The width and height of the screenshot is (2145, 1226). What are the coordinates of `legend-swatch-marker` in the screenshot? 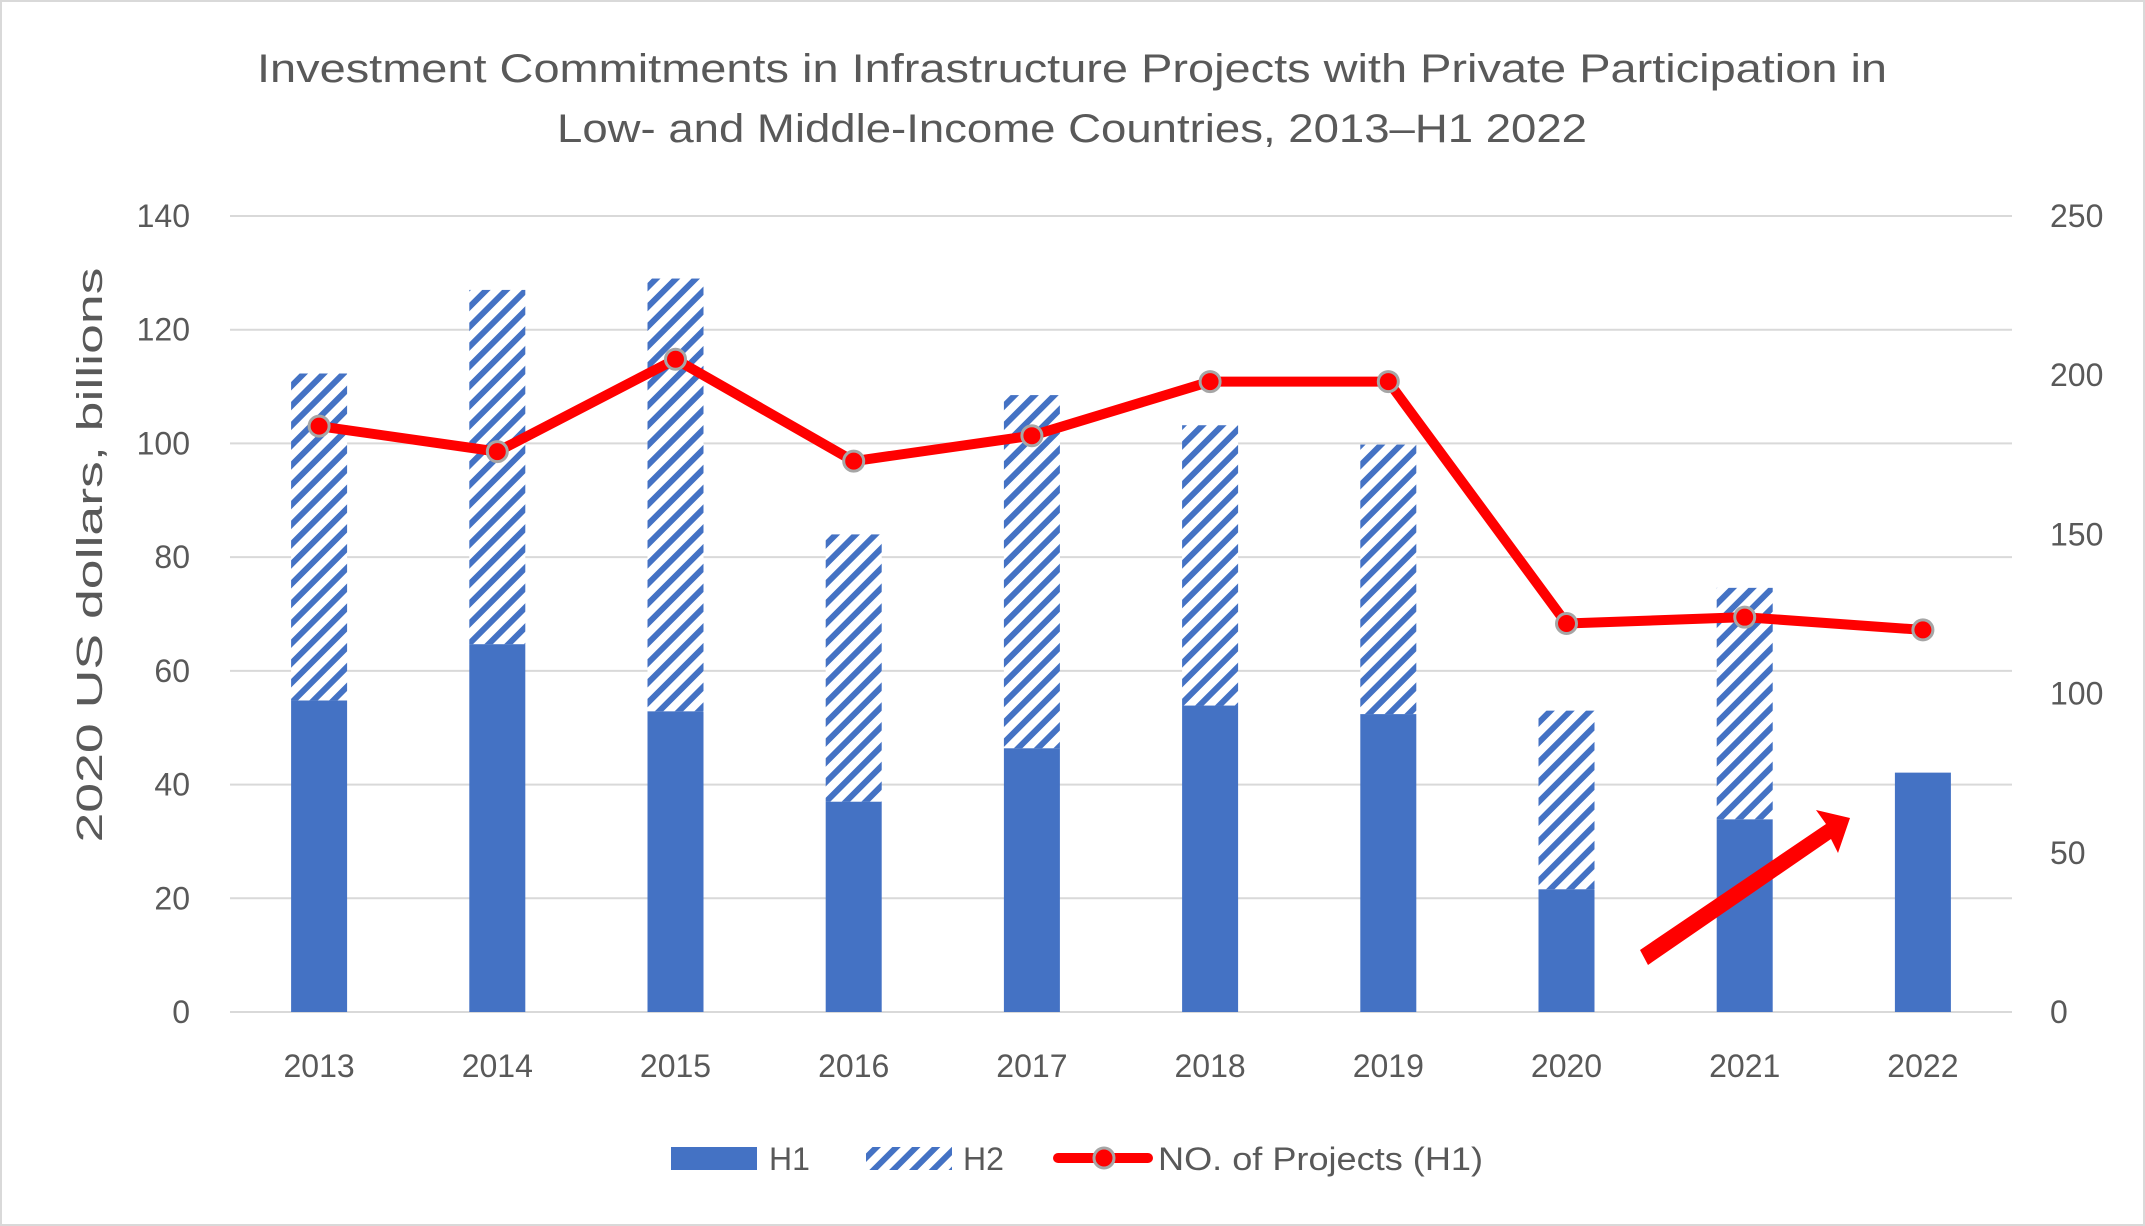 It's located at (1104, 1158).